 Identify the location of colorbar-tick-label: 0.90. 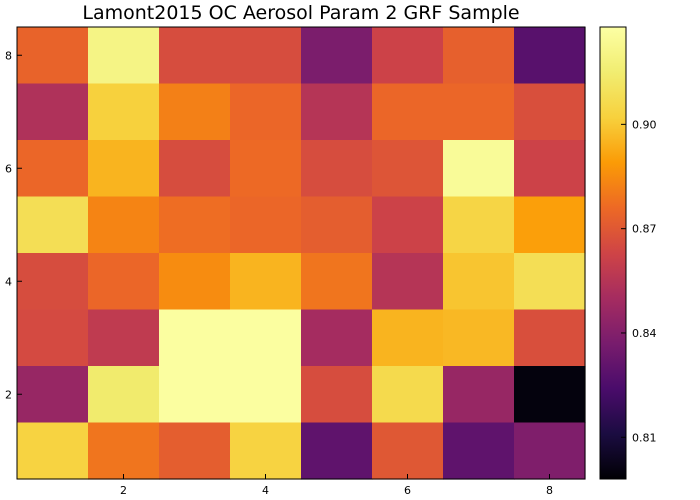
(644, 124).